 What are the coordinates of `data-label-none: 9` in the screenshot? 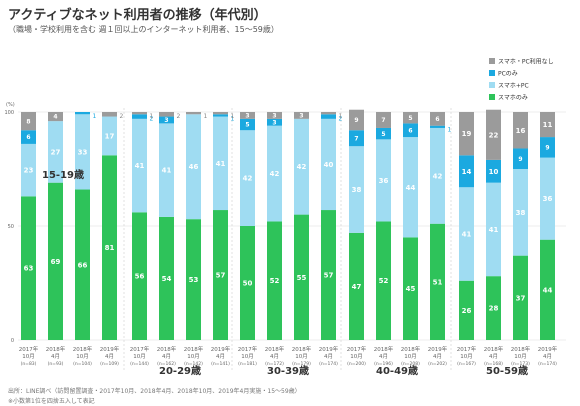 It's located at (356, 120).